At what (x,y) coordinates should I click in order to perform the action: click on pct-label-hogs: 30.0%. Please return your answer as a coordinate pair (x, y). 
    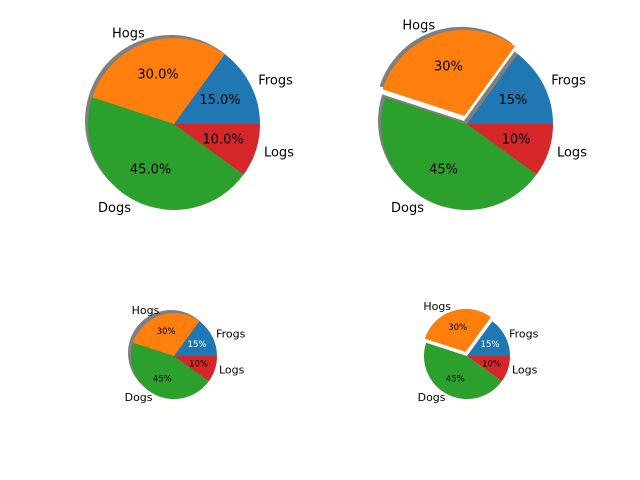
    Looking at the image, I should click on (157, 74).